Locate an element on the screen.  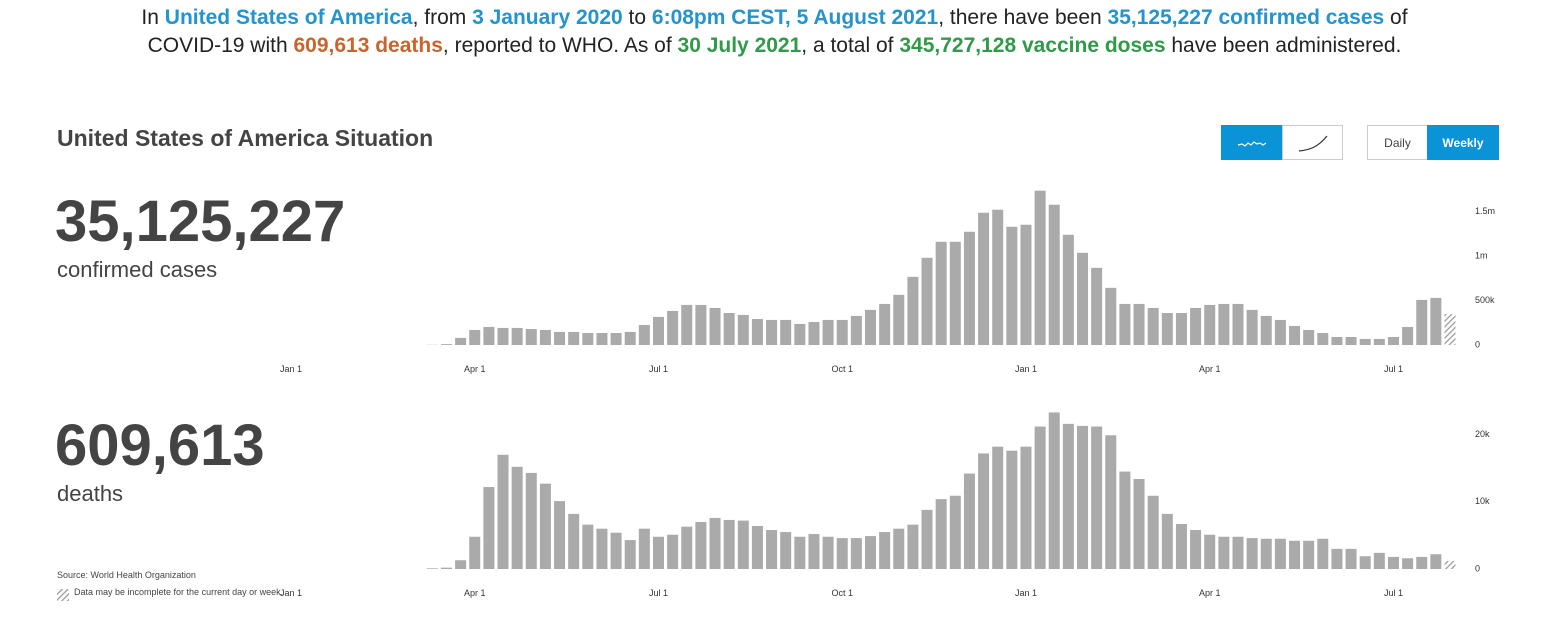
linear-toggle is located at coordinates (1252, 142).